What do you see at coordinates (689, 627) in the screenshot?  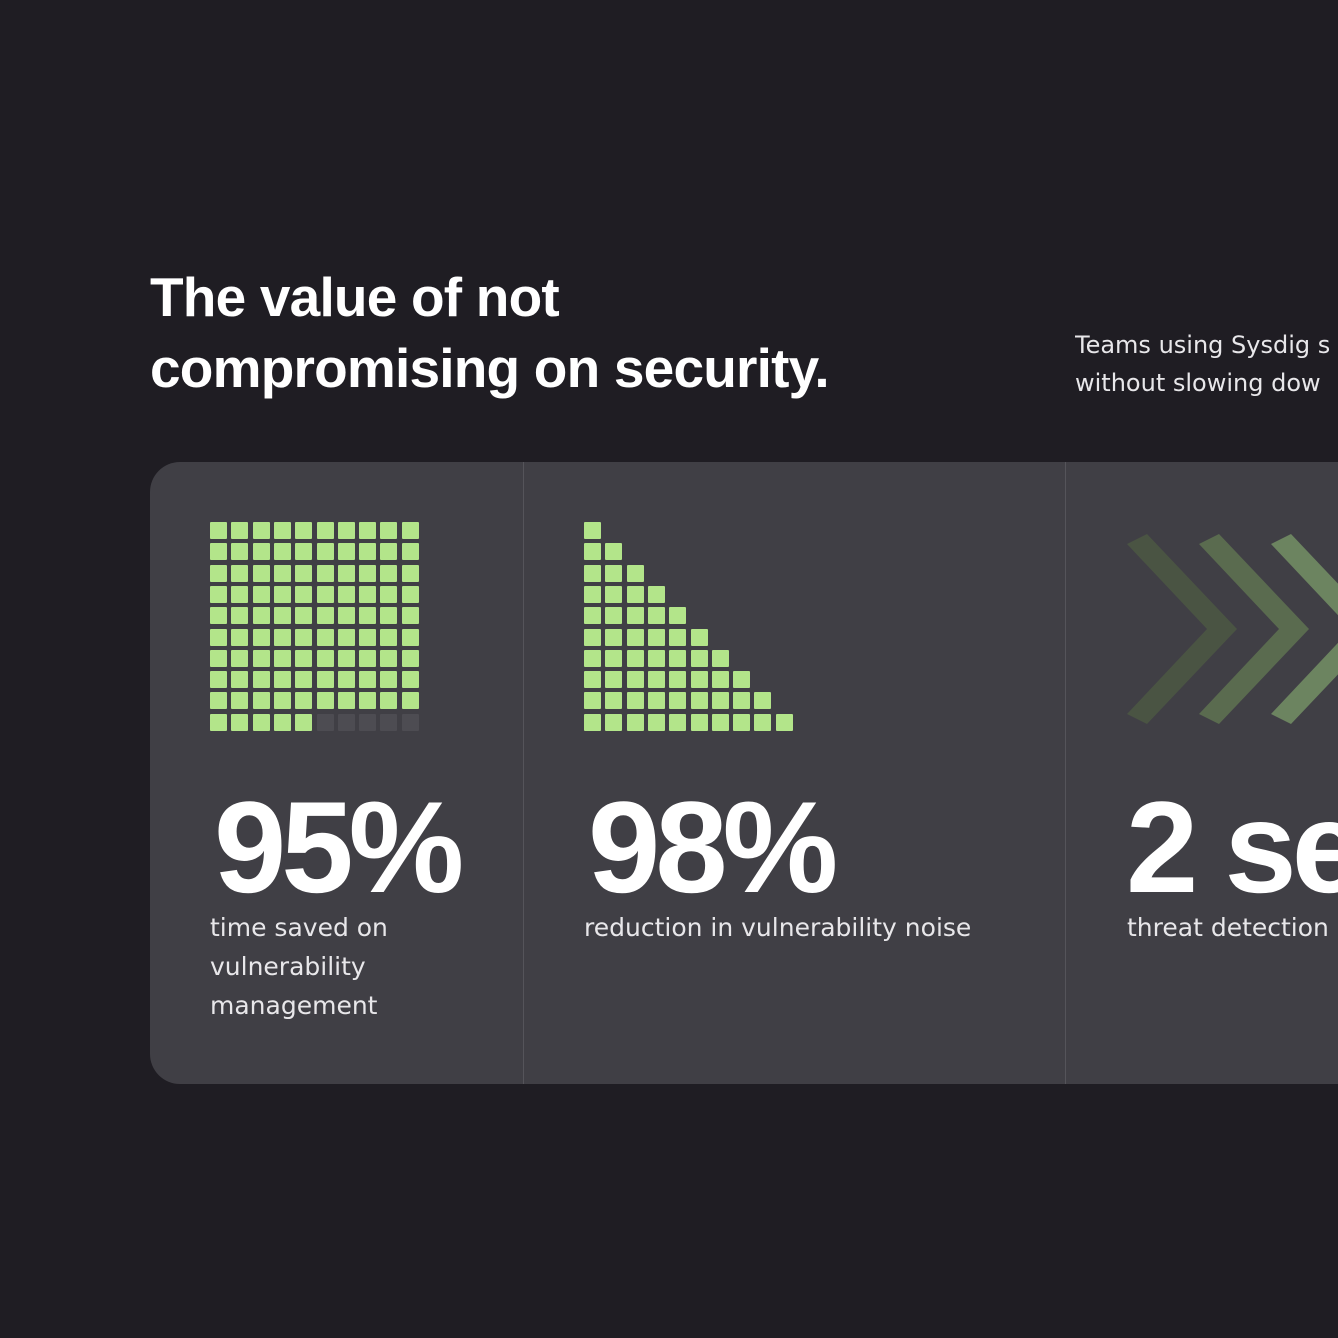 I see `staircase-grid-icon` at bounding box center [689, 627].